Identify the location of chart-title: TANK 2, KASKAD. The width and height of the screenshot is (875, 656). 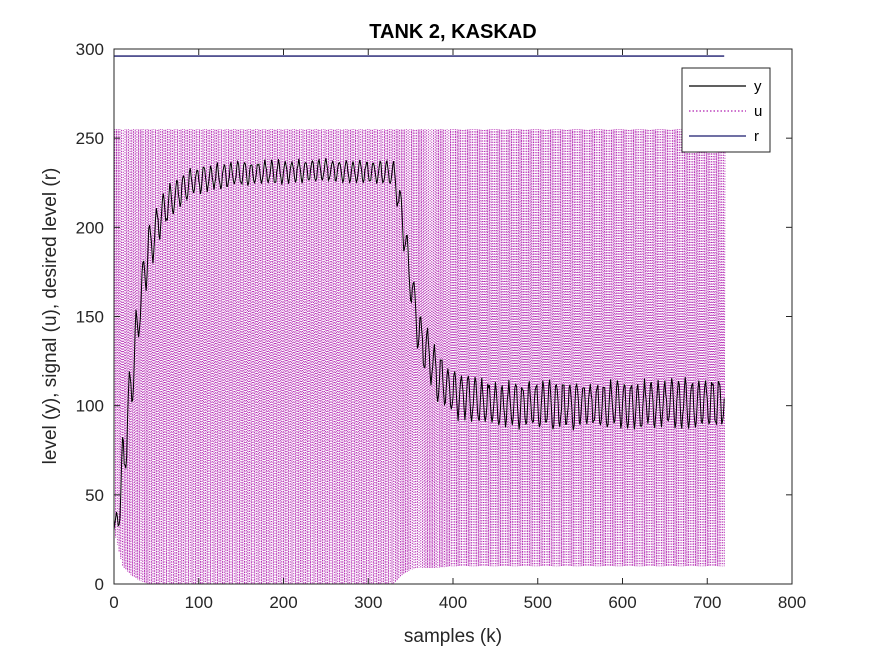
(452, 32).